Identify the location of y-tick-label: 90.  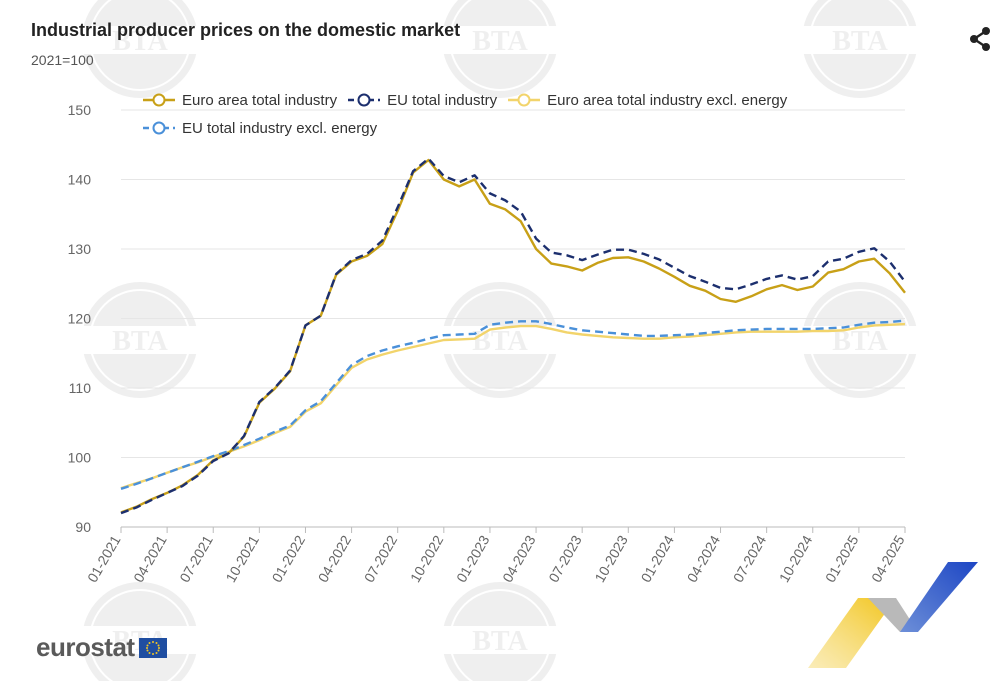
(83, 527).